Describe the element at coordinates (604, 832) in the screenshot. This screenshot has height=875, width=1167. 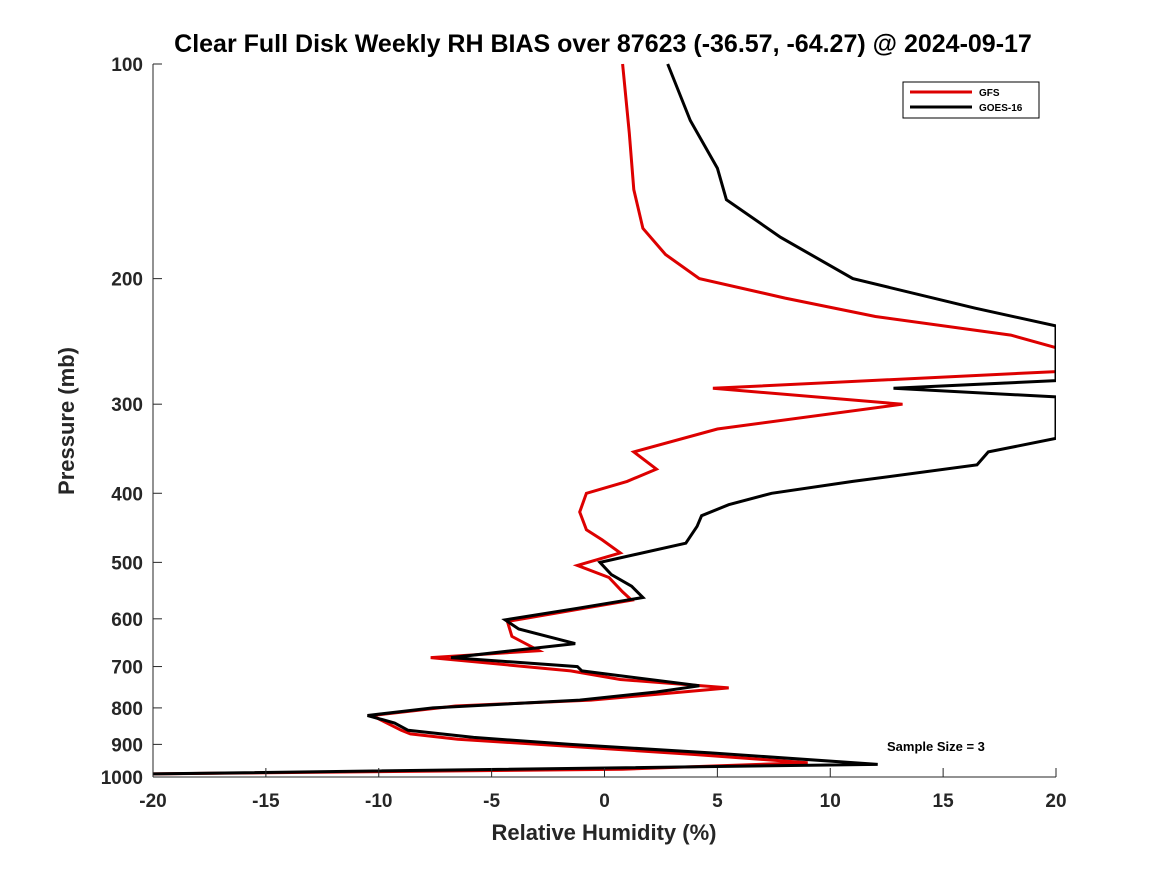
I see `x-axis-label: Relative Humidity (%)` at that location.